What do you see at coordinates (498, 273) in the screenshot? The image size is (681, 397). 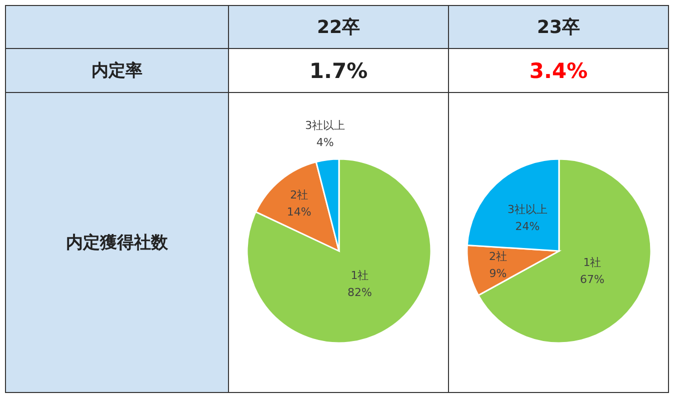 I see `data-label: 9%` at bounding box center [498, 273].